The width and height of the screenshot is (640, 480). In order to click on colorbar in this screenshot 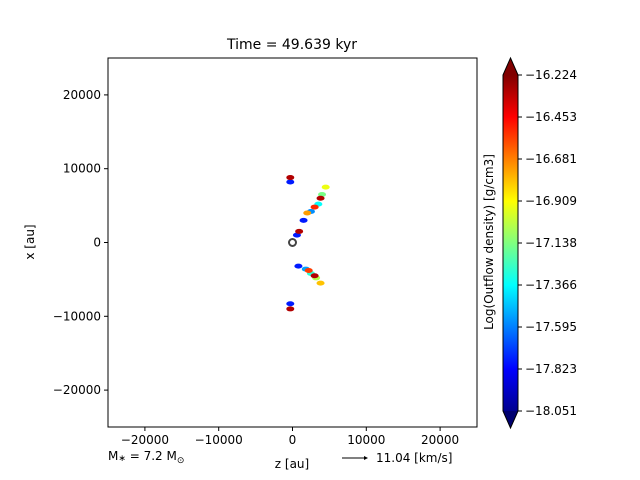, I will do `click(510, 243)`.